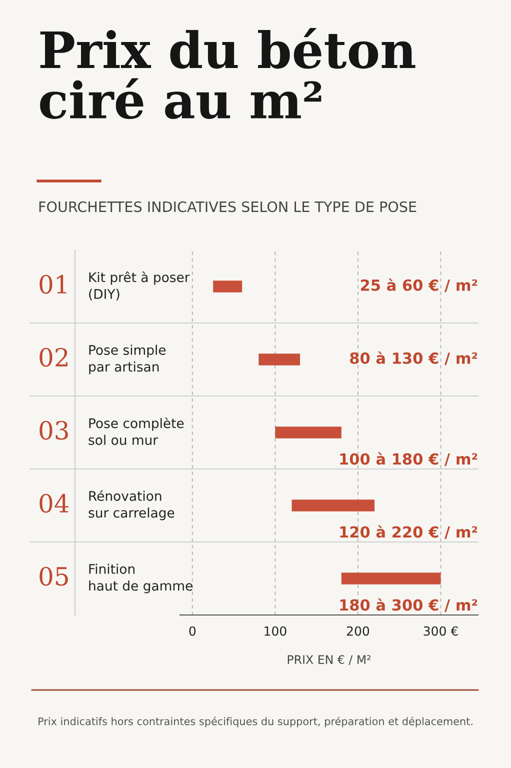 The image size is (511, 768). Describe the element at coordinates (409, 532) in the screenshot. I see `annotation: 120 à 220 € / m²` at that location.